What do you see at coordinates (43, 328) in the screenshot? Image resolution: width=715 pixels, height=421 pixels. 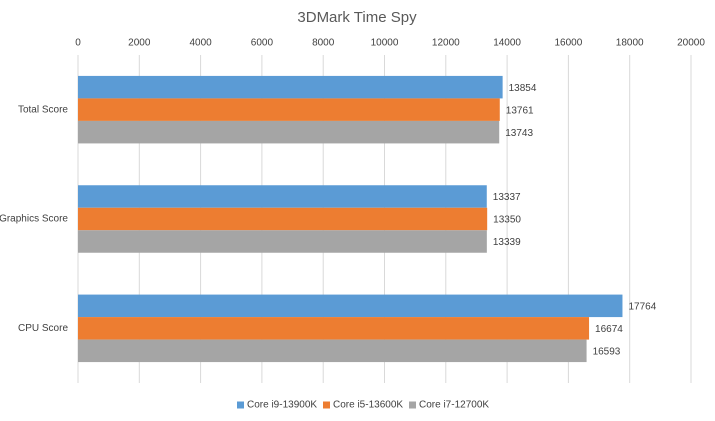 I see `y-tick-label: CPU Score` at bounding box center [43, 328].